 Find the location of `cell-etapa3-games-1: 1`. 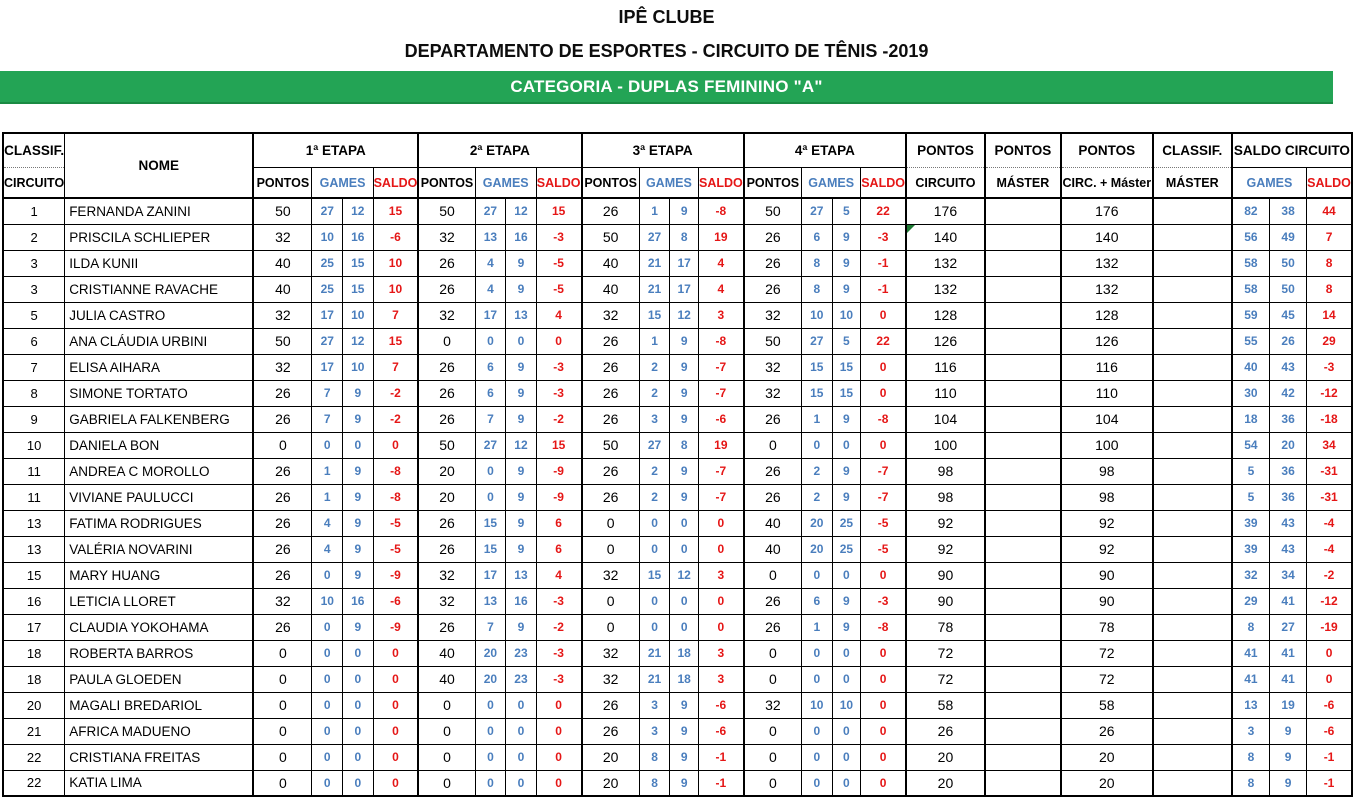

cell-etapa3-games-1: 1 is located at coordinates (654, 341).